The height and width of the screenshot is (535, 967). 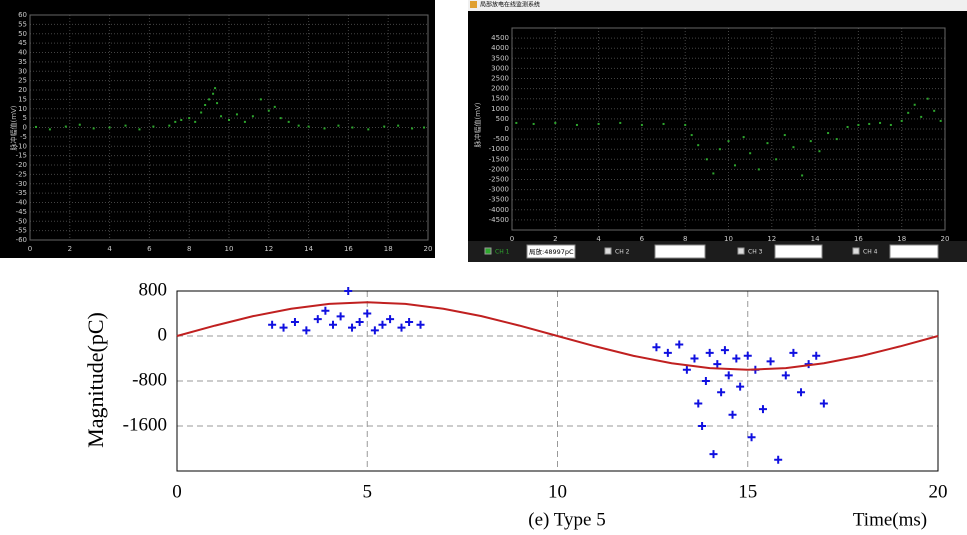 What do you see at coordinates (21, 203) in the screenshot?
I see `y-tick-label: -40` at bounding box center [21, 203].